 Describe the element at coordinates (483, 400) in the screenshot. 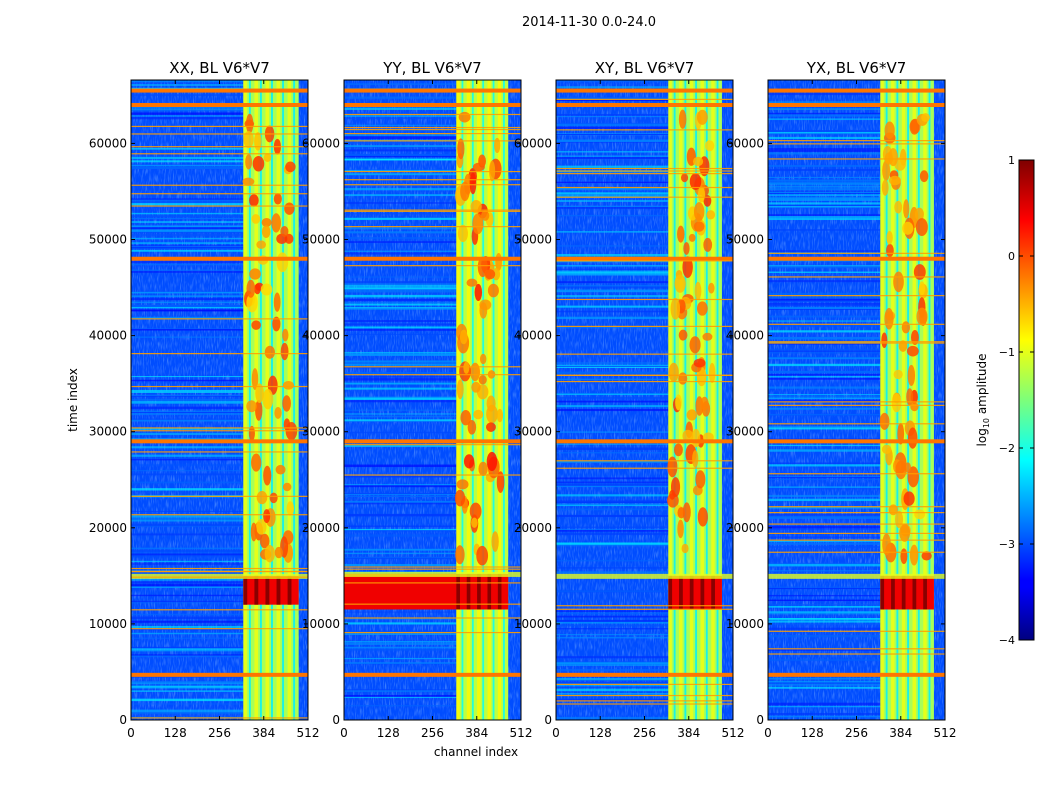

I see `band-substripe` at that location.